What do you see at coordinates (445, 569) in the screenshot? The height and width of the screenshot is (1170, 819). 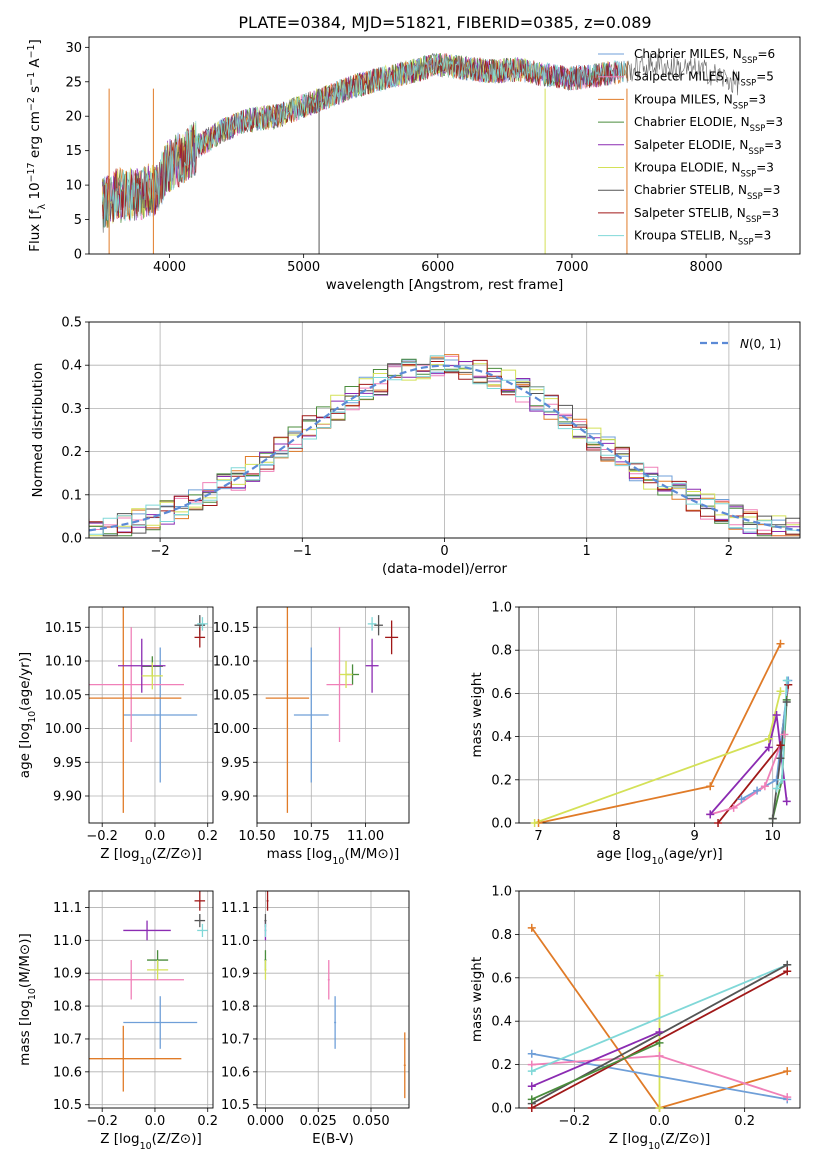 I see `x-axis-label: (data-model)/error` at bounding box center [445, 569].